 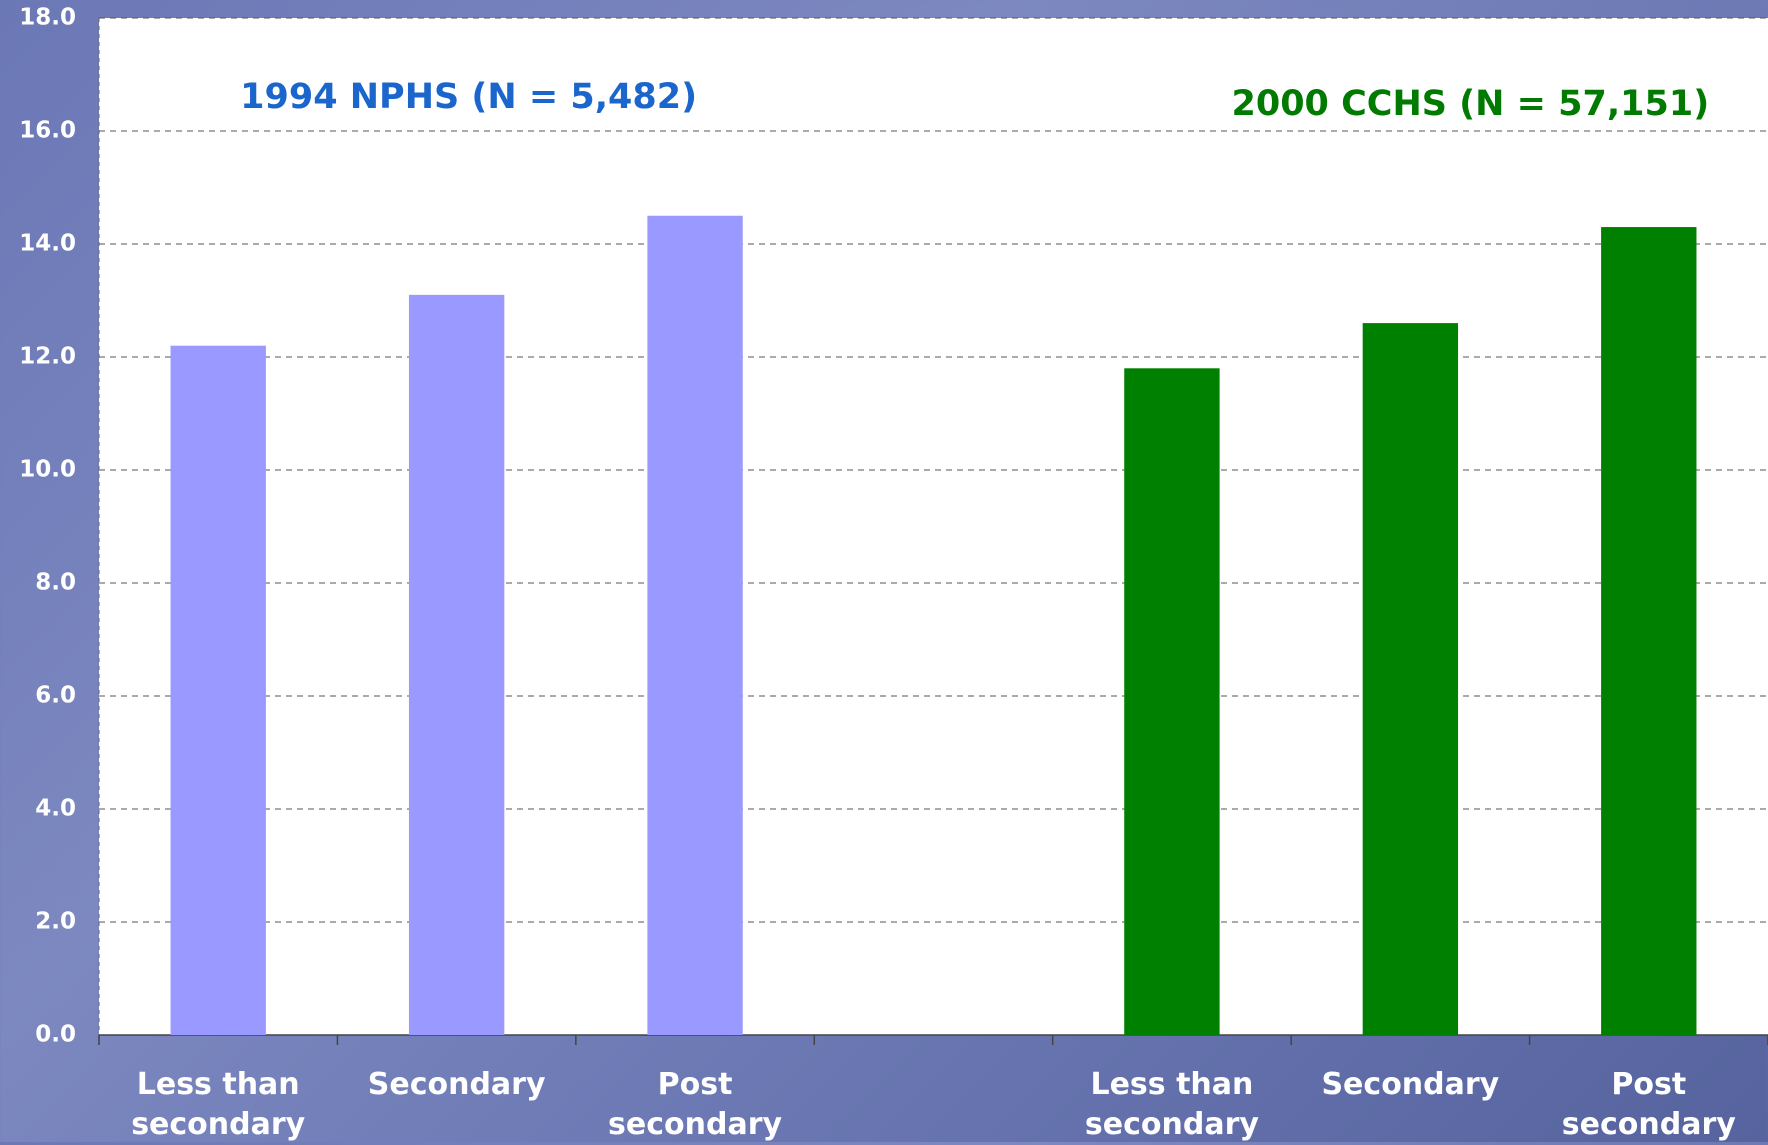 I want to click on y-tick-label: 12.0, so click(x=47, y=357).